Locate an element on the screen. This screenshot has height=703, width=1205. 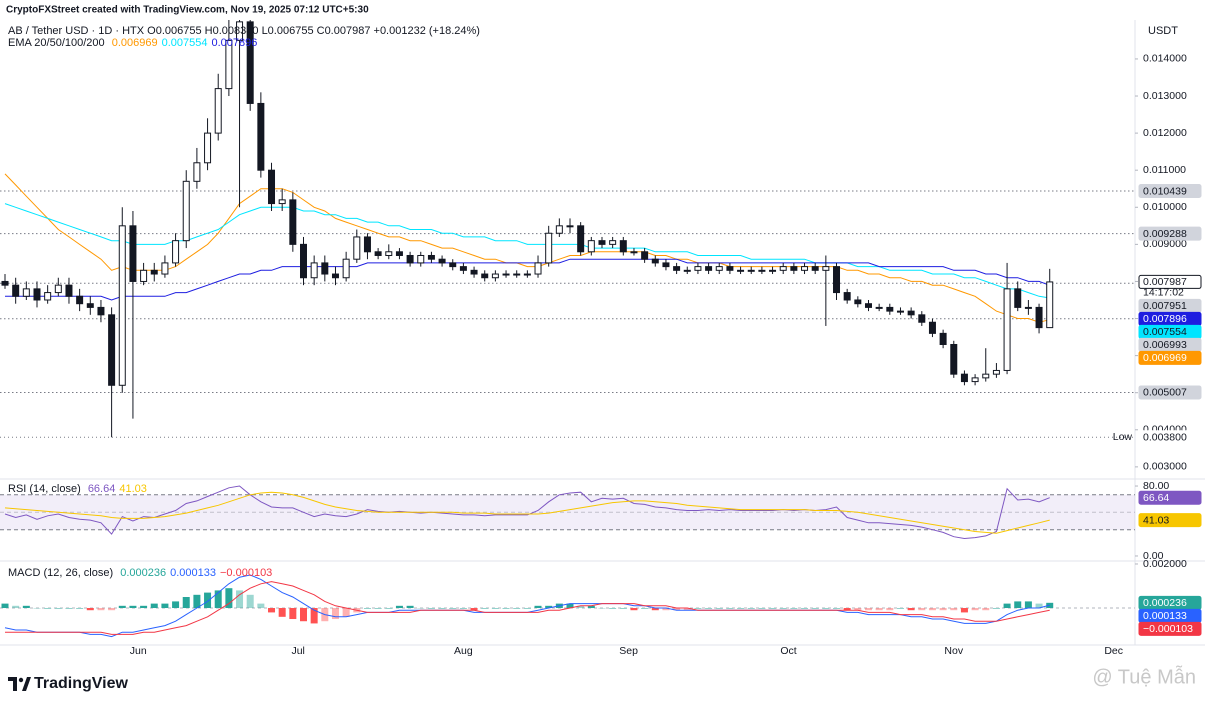
macd-title: MACD (12, 26, close) is located at coordinates (60, 573).